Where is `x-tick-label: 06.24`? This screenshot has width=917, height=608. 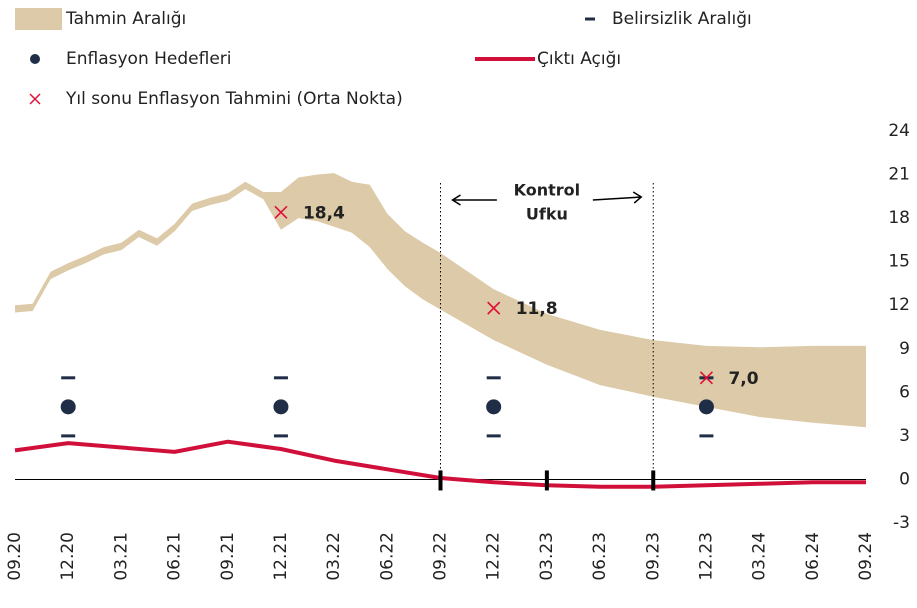
x-tick-label: 06.24 is located at coordinates (813, 556).